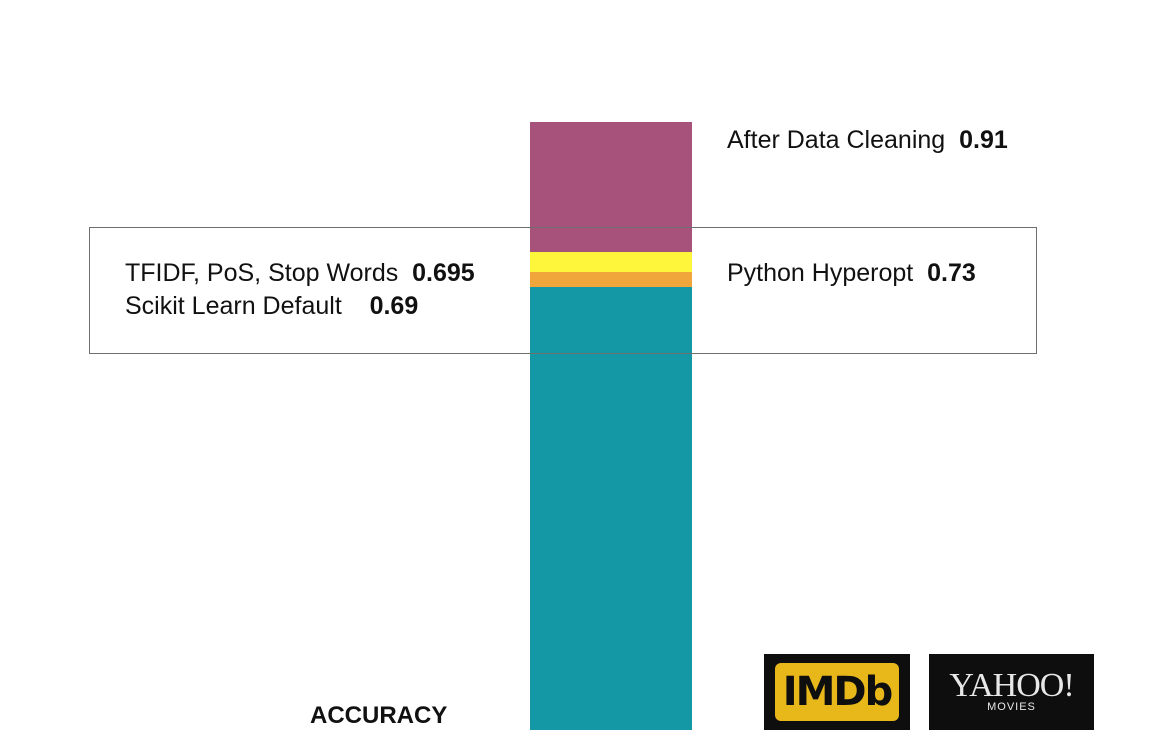 This screenshot has width=1156, height=746. I want to click on zoom-highlight-box, so click(563, 290).